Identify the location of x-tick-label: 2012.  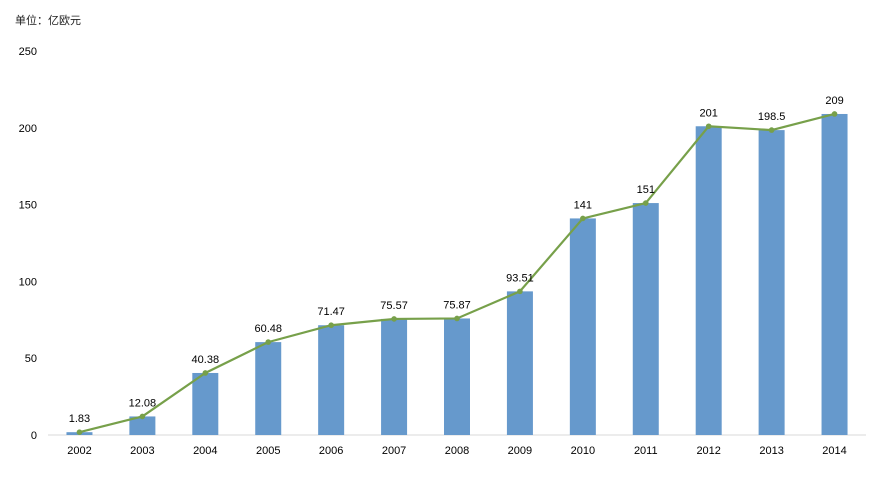
(708, 451).